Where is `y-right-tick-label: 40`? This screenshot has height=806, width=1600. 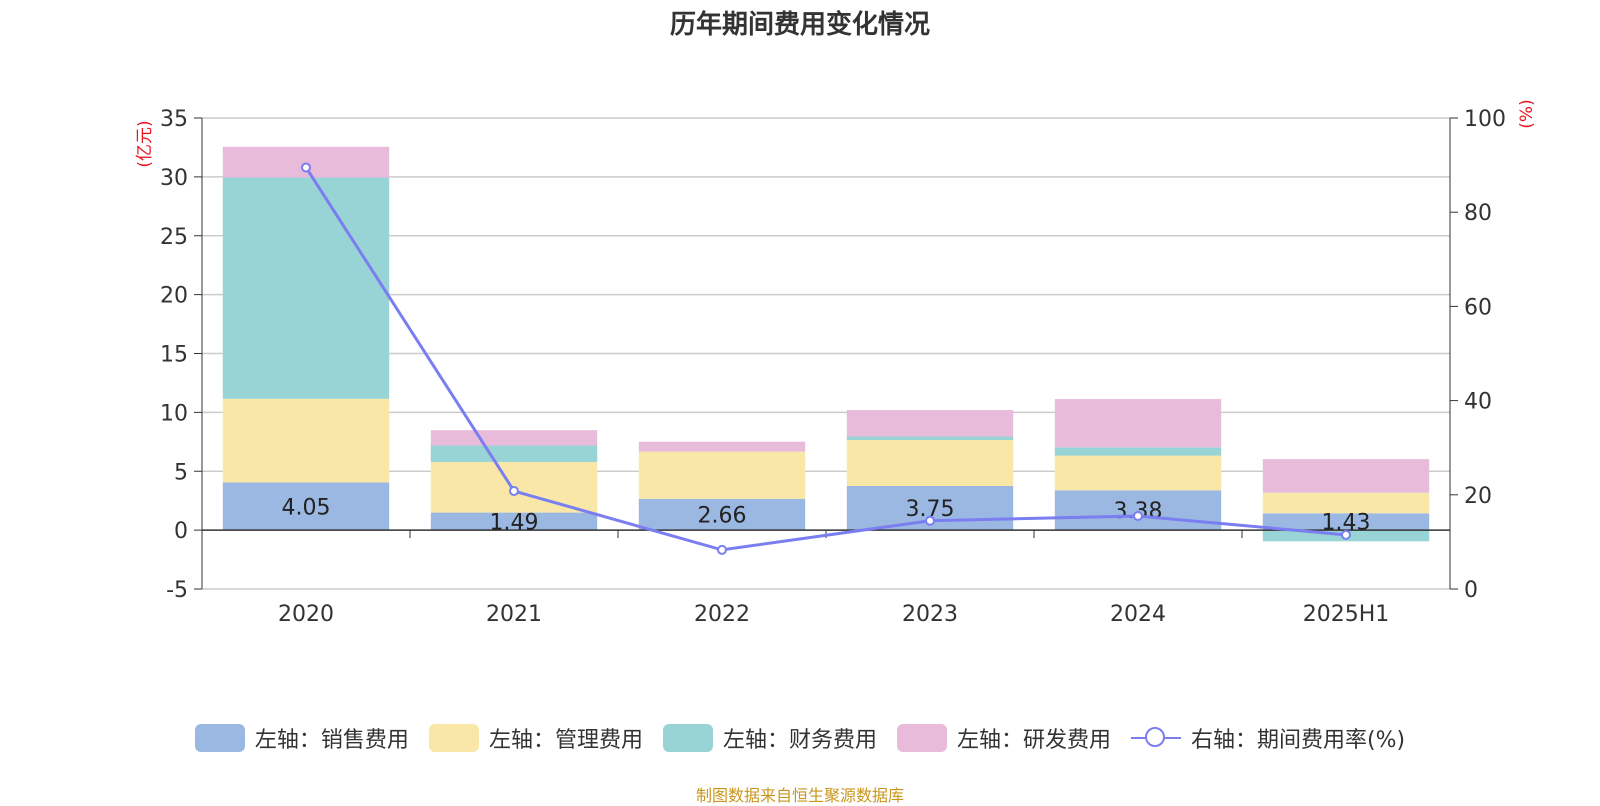
y-right-tick-label: 40 is located at coordinates (1478, 402).